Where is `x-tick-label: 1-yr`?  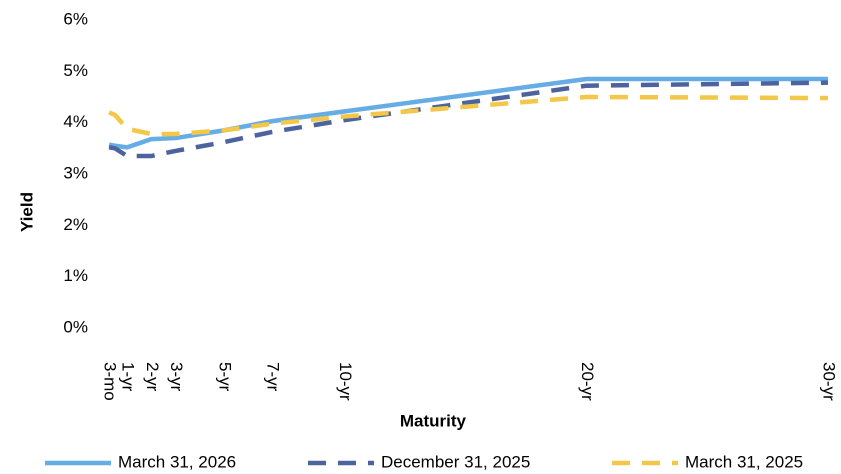 x-tick-label: 1-yr is located at coordinates (128, 377).